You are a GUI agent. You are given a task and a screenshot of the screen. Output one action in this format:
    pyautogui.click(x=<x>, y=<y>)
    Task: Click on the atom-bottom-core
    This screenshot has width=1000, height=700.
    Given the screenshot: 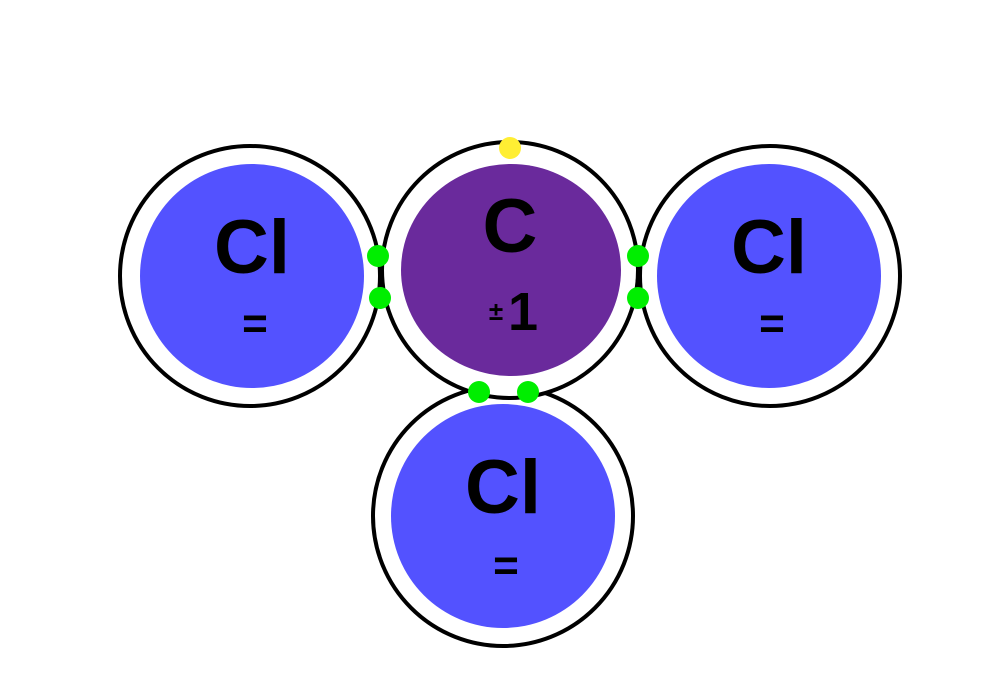 What is the action you would take?
    pyautogui.click(x=503, y=516)
    